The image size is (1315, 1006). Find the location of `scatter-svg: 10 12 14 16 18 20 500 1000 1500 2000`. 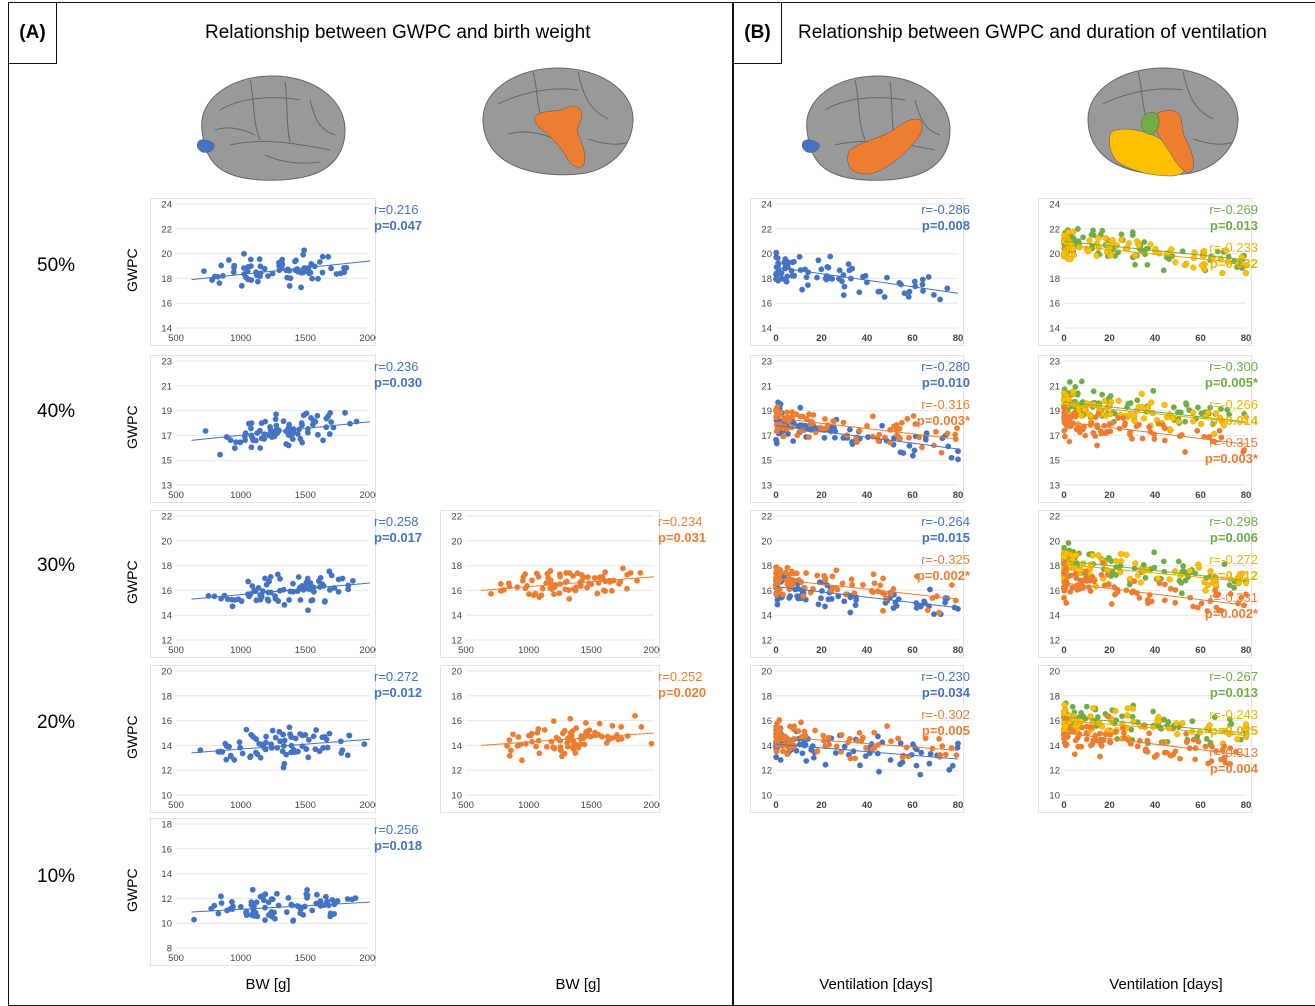

scatter-svg: 10 12 14 16 18 20 500 1000 1500 2000 is located at coordinates (552, 739).